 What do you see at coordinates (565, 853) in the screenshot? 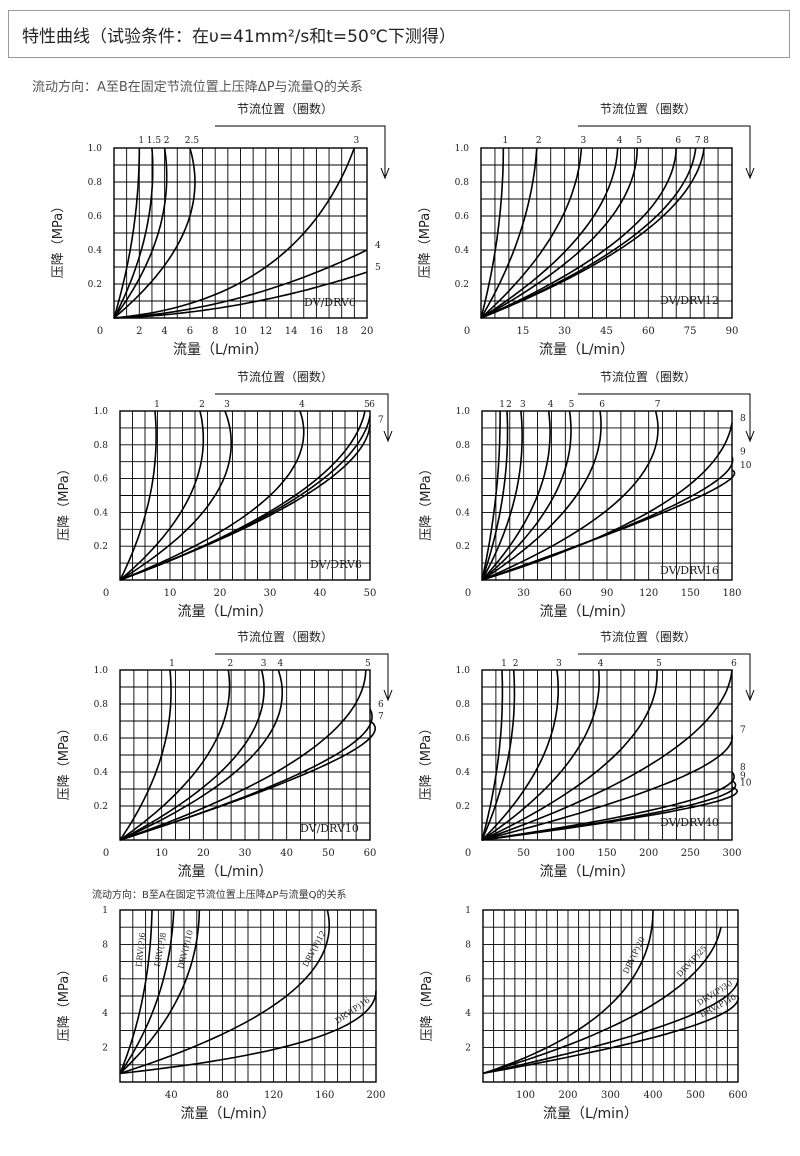
I see `x-tick-label: 100` at bounding box center [565, 853].